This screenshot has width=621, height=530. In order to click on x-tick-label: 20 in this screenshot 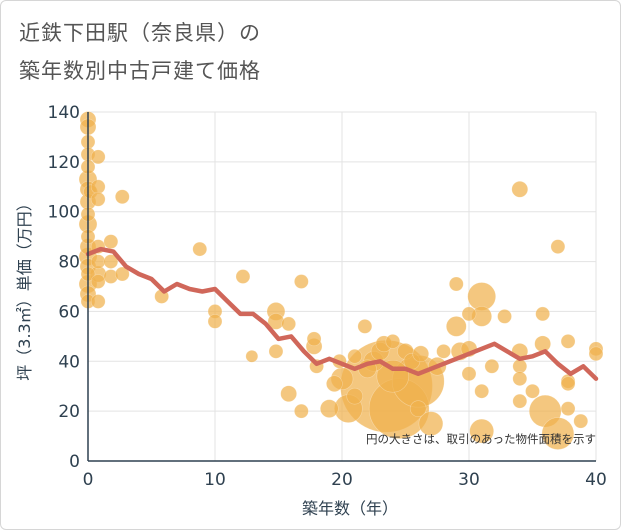, I will do `click(342, 480)`.